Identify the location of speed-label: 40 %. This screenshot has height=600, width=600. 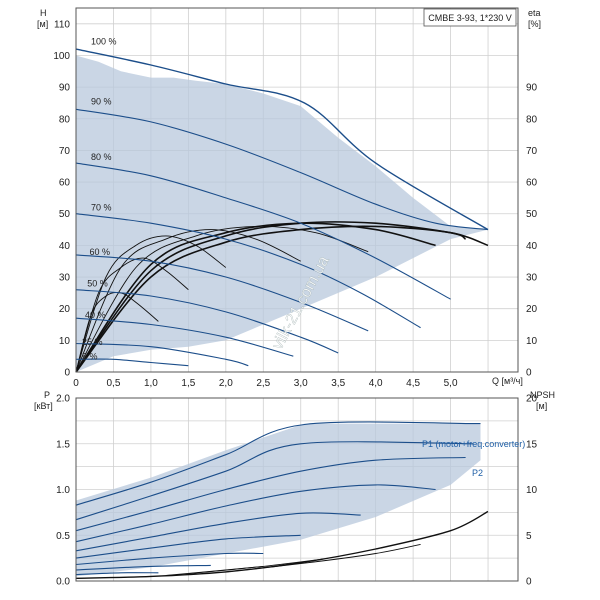
(95, 315).